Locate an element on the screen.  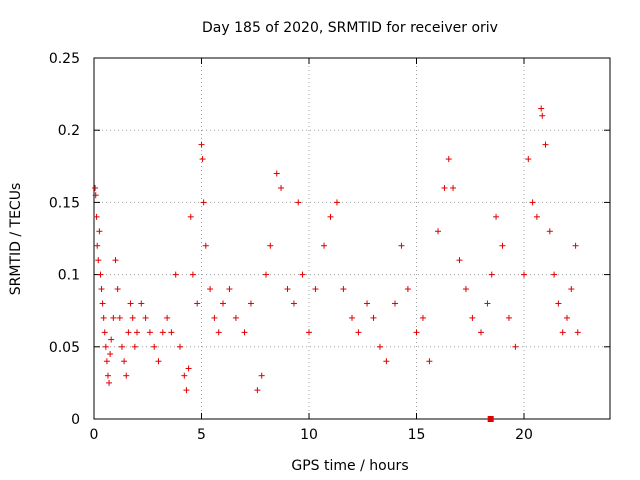
y-tick-label: 0.2 is located at coordinates (69, 131).